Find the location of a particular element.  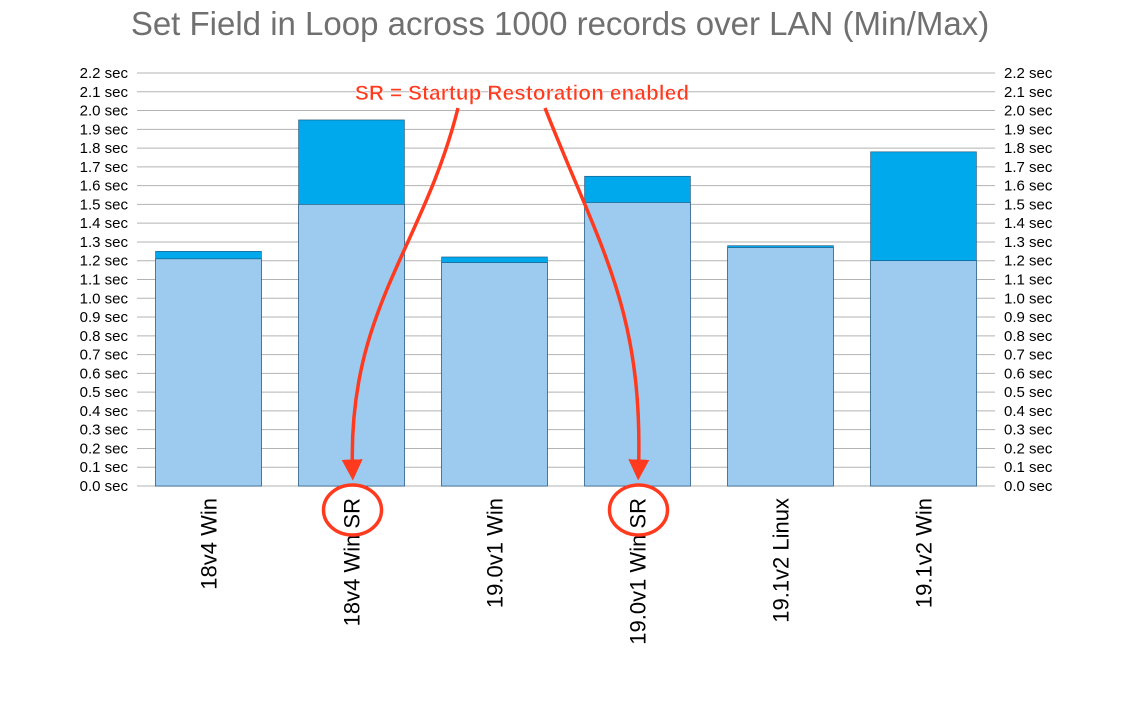

category-label: 19.1v2 Win is located at coordinates (924, 553).